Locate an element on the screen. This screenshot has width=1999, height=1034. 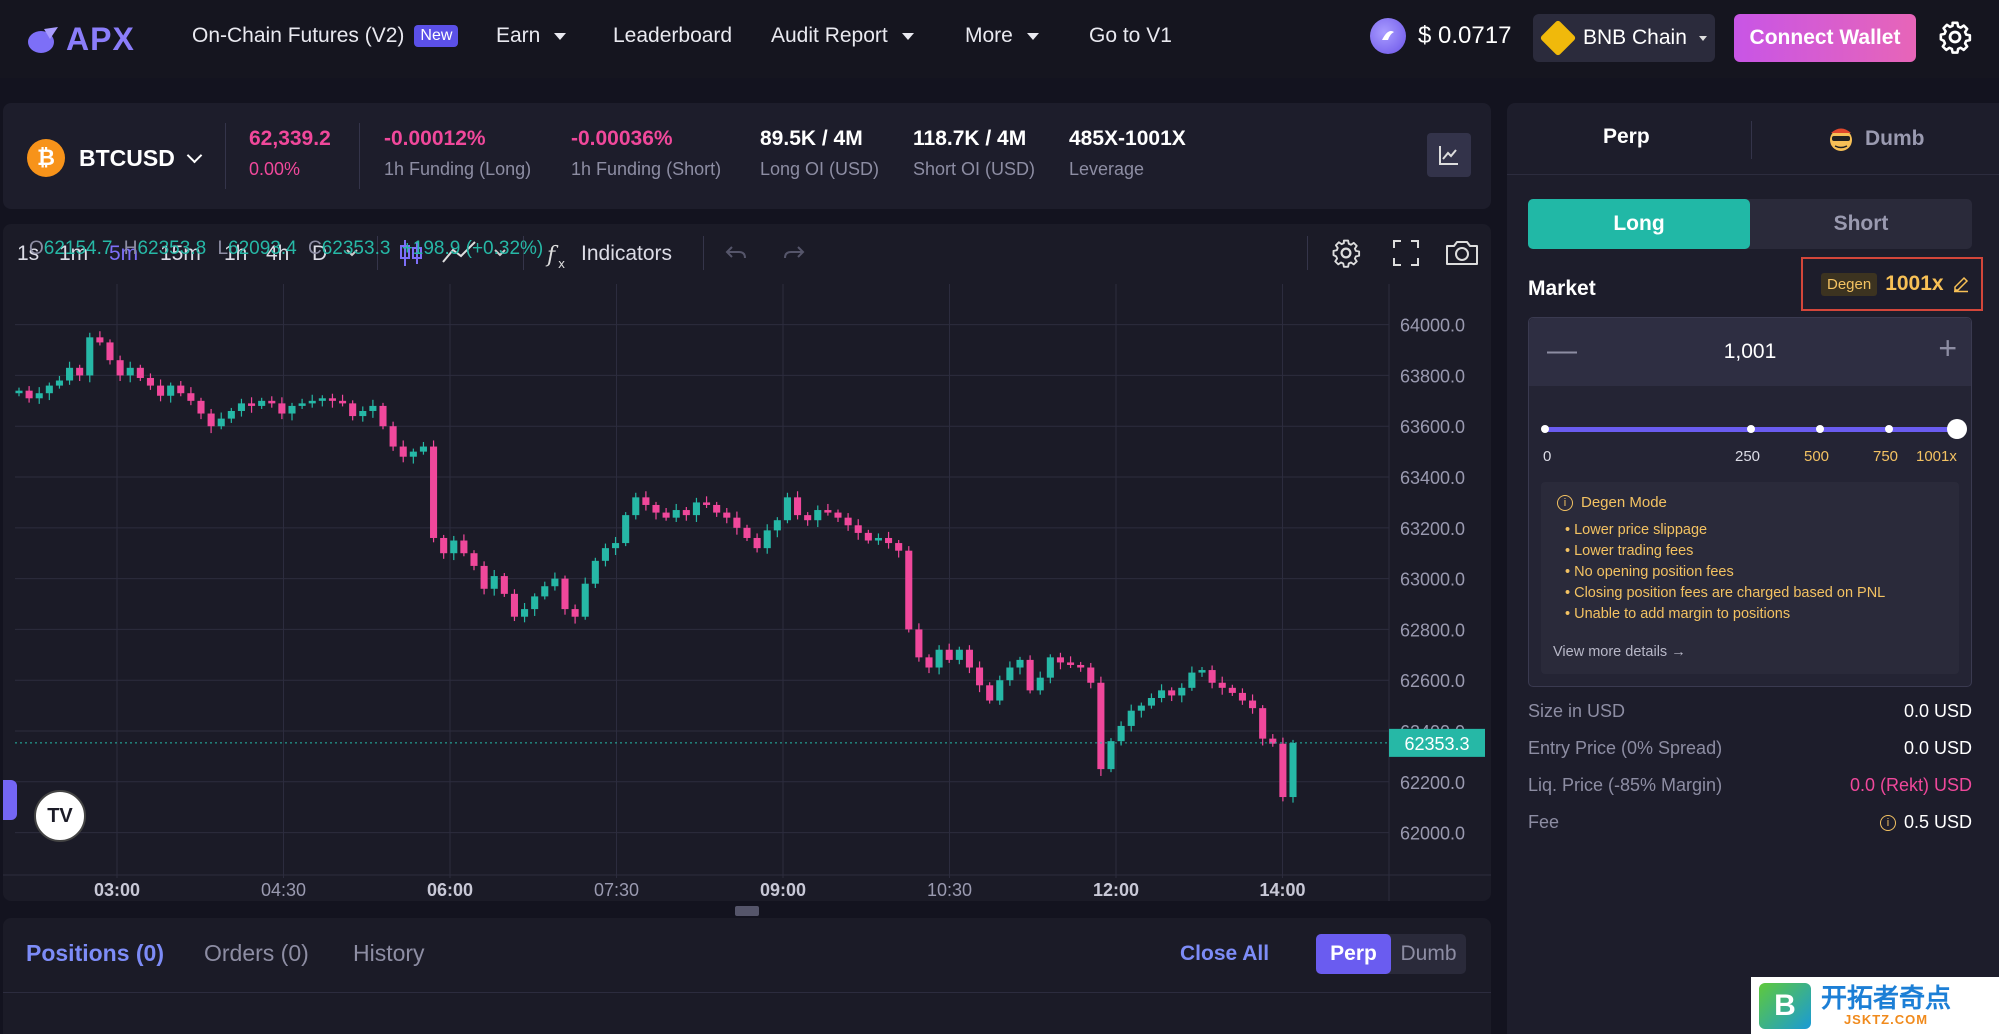
nav-leaderboard: Leaderboard is located at coordinates (672, 36).